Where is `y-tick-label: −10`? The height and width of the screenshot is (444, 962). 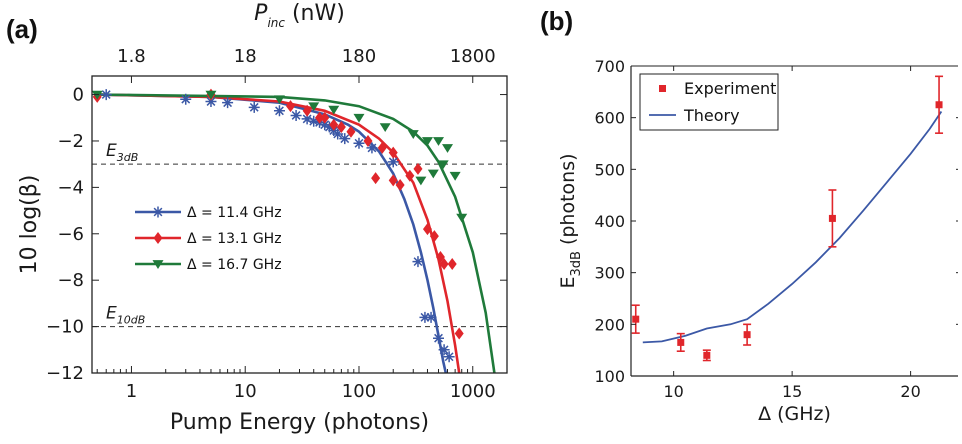
y-tick-label: −10 is located at coordinates (65, 327).